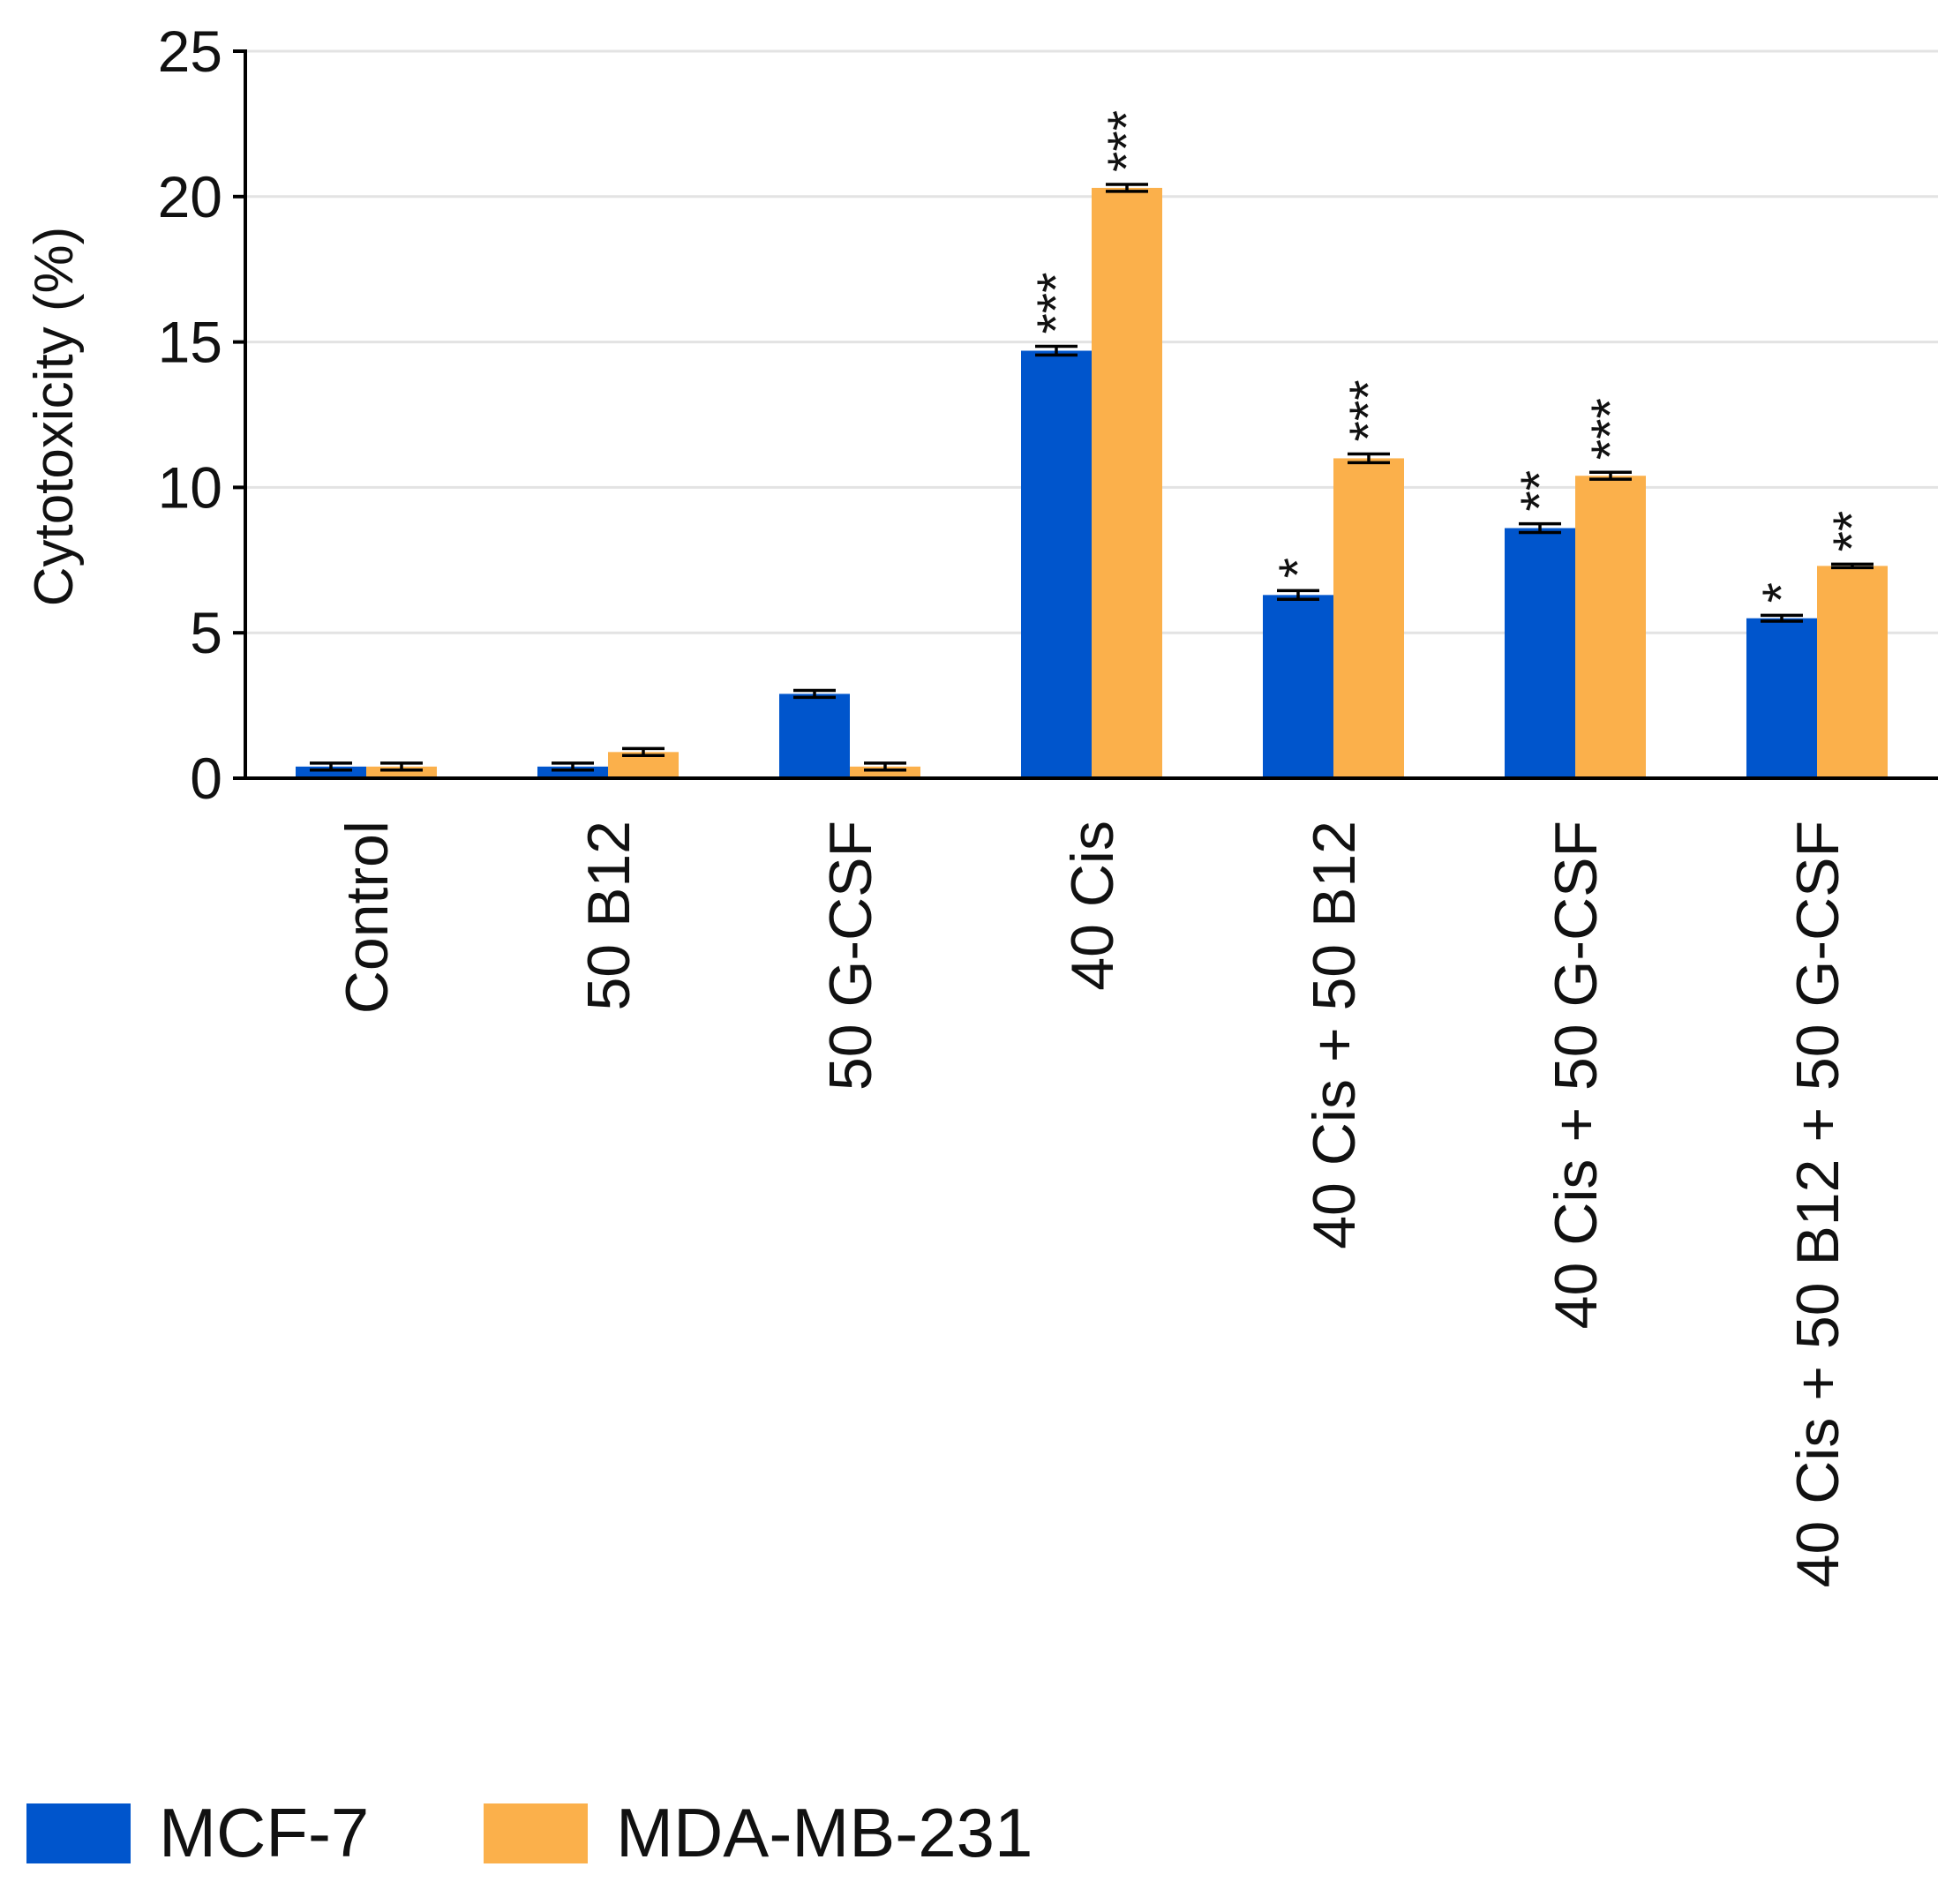 The height and width of the screenshot is (1882, 1960). Describe the element at coordinates (190, 487) in the screenshot. I see `y-tick-label-10: 10` at that location.